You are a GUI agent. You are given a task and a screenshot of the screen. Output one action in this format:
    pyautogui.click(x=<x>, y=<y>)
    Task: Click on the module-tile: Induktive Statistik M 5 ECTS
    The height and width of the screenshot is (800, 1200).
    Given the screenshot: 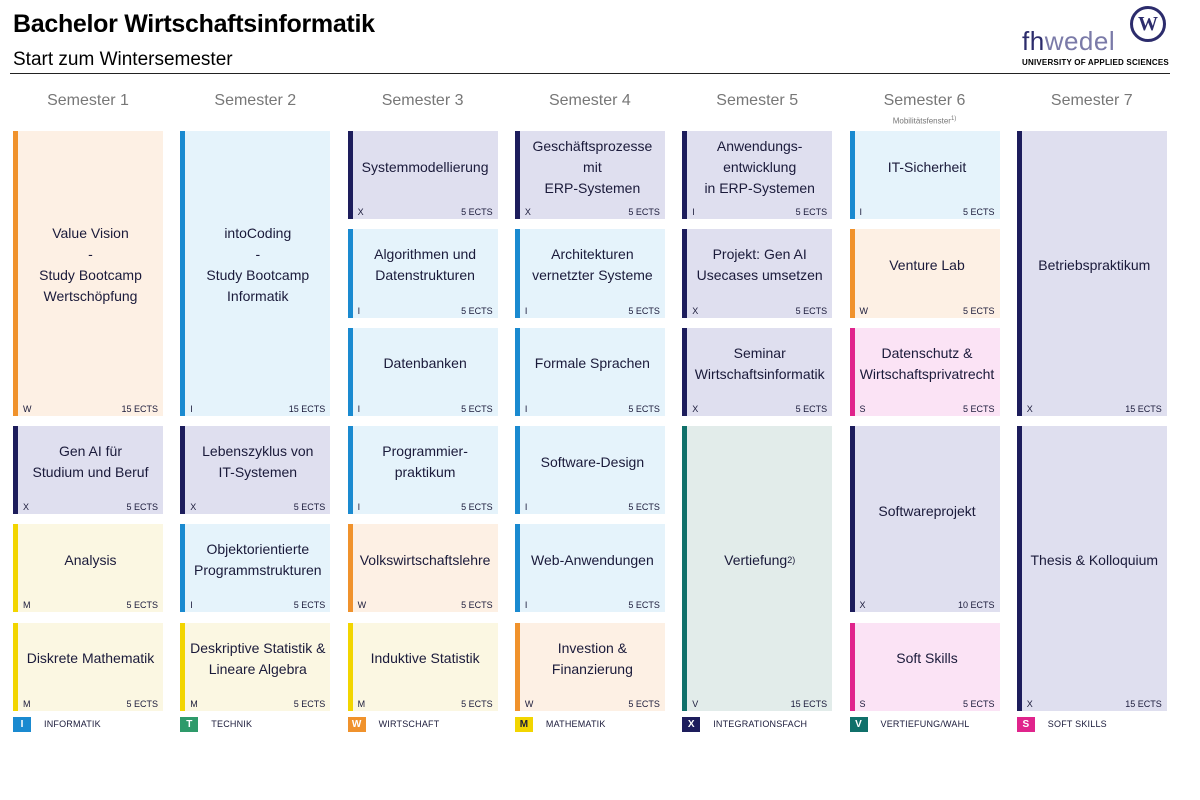 What is the action you would take?
    pyautogui.click(x=422, y=666)
    